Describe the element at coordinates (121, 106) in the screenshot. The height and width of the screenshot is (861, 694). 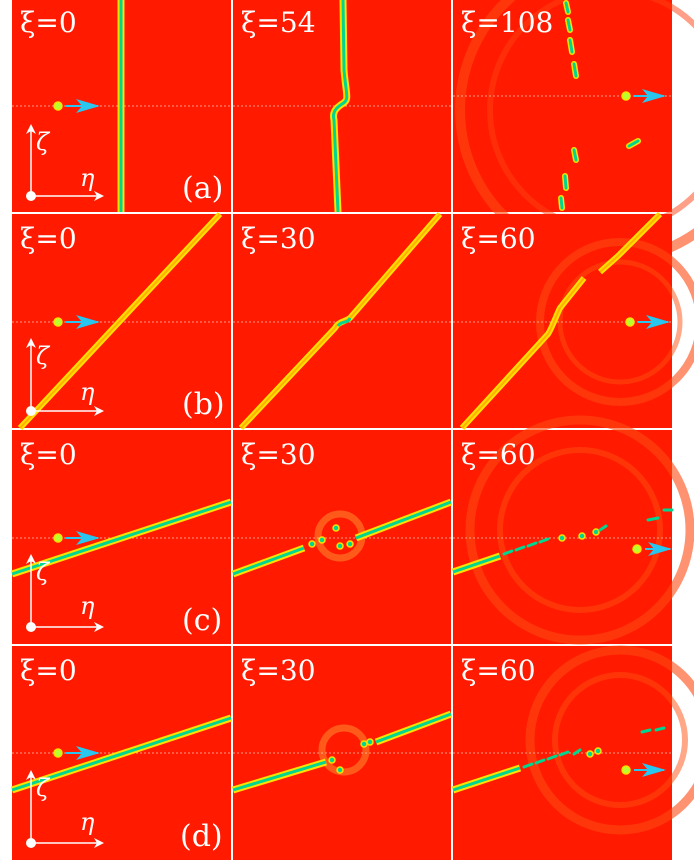
I see `panel-a1: ξ=0 ζ η (a)` at that location.